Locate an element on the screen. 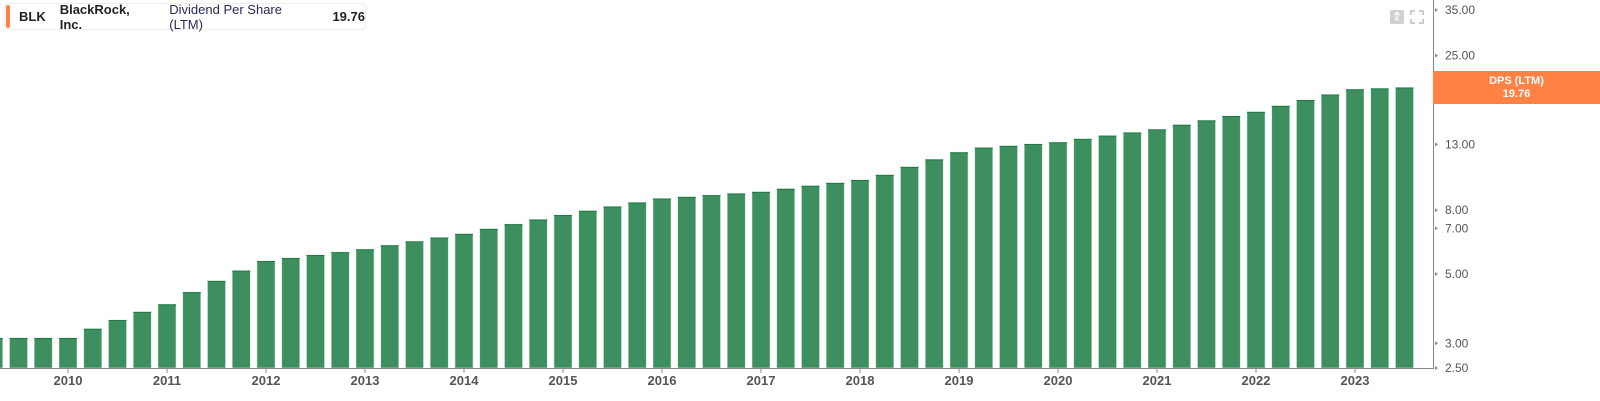 The width and height of the screenshot is (1600, 401). legend-value: 19.76 is located at coordinates (348, 16).